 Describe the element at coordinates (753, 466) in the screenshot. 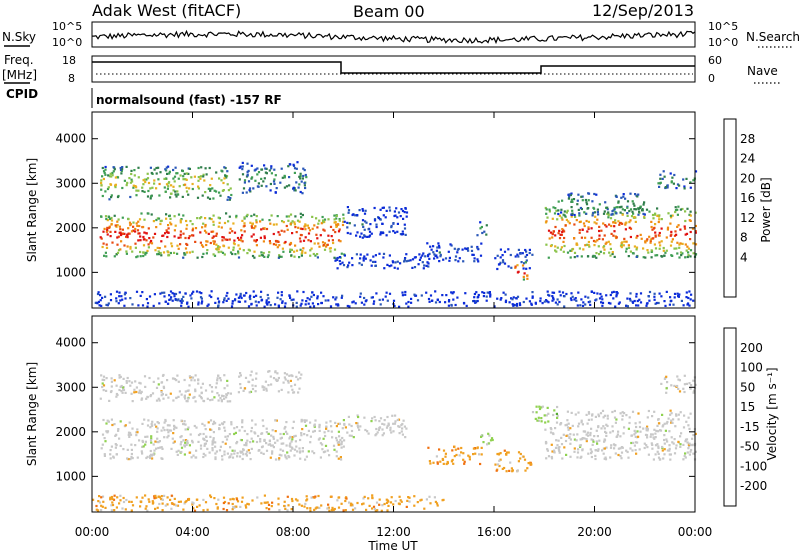

I see `colorbar-tick-label: -100` at that location.